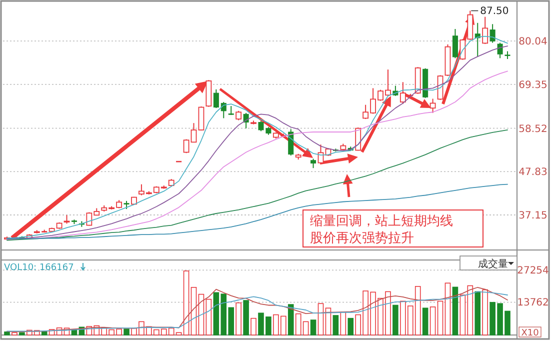 Image resolution: width=553 pixels, height=341 pixels. Describe the element at coordinates (362, 238) in the screenshot. I see `annotation: 股价再次强势拉升` at that location.